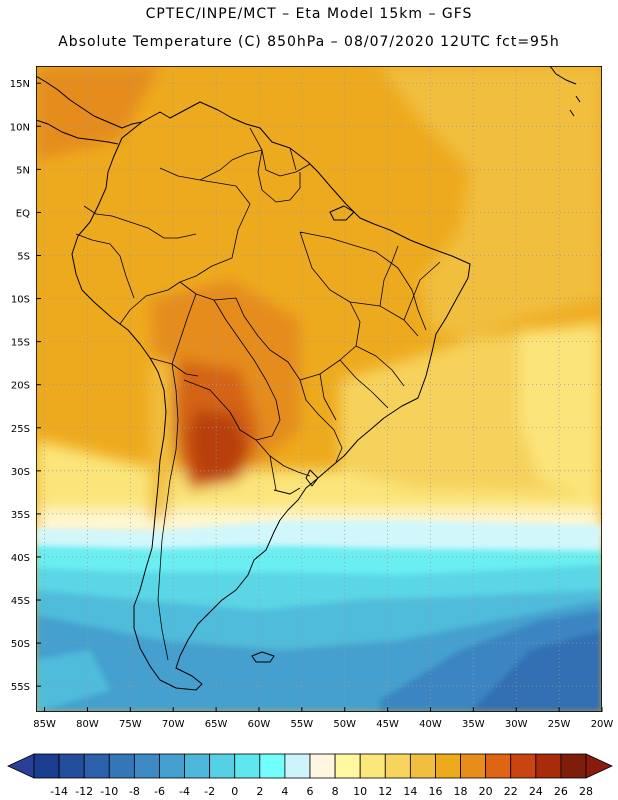  Describe the element at coordinates (335, 791) in the screenshot. I see `colorbar-label: 8` at that location.